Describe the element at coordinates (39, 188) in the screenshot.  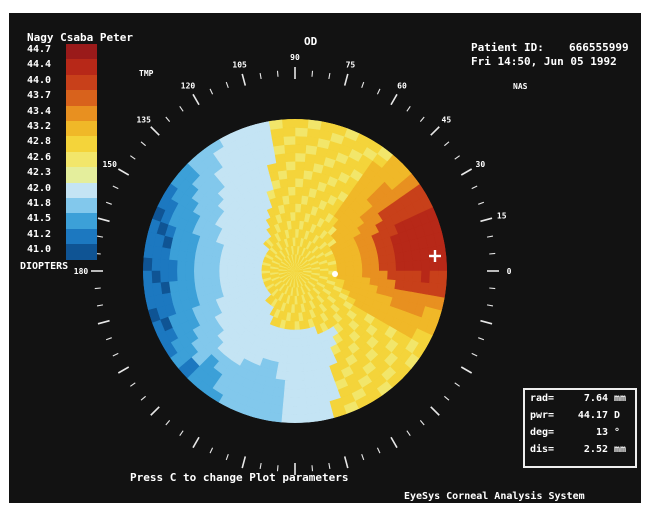
I see `legend-value: 42.0` at that location.